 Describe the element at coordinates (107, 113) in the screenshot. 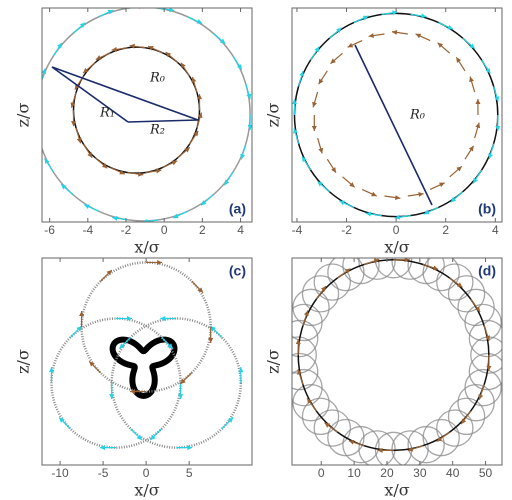

I see `radius-label: R₁` at that location.